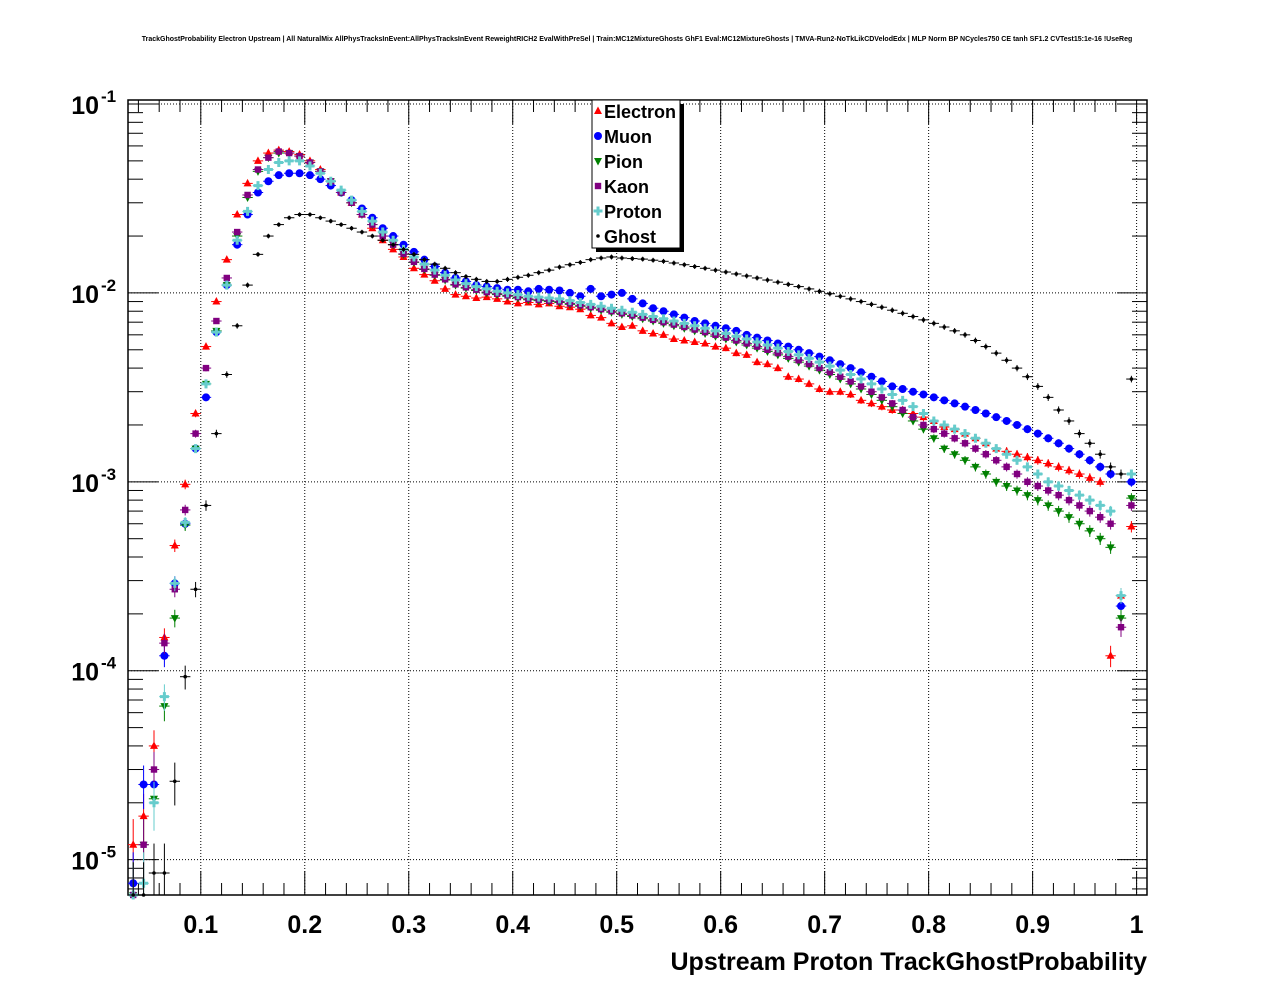  I want to click on y-tick-base: 10, so click(85, 106).